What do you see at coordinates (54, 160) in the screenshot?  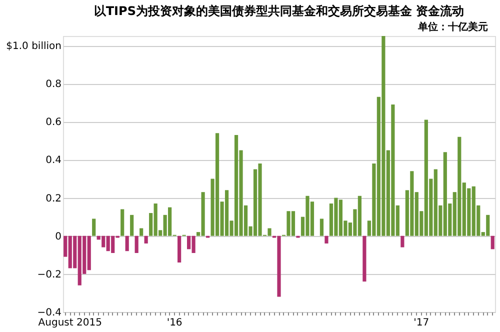 I see `y-tick-label: 0.4` at bounding box center [54, 160].